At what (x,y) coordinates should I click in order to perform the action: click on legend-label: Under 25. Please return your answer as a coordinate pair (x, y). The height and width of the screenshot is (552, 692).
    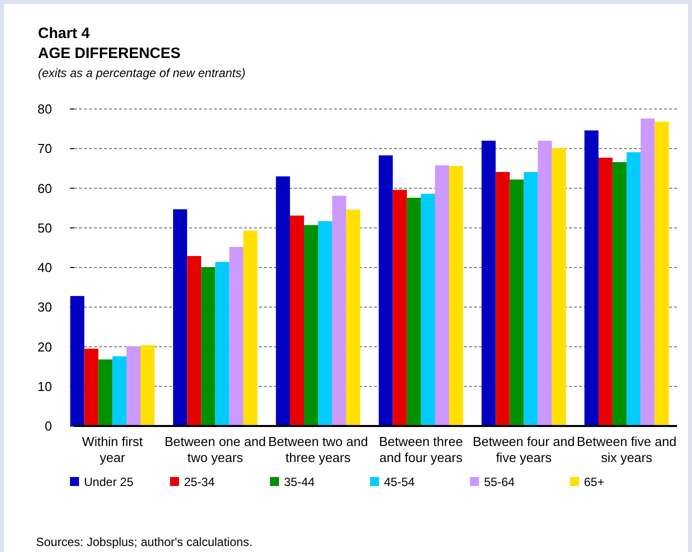
    Looking at the image, I should click on (109, 482).